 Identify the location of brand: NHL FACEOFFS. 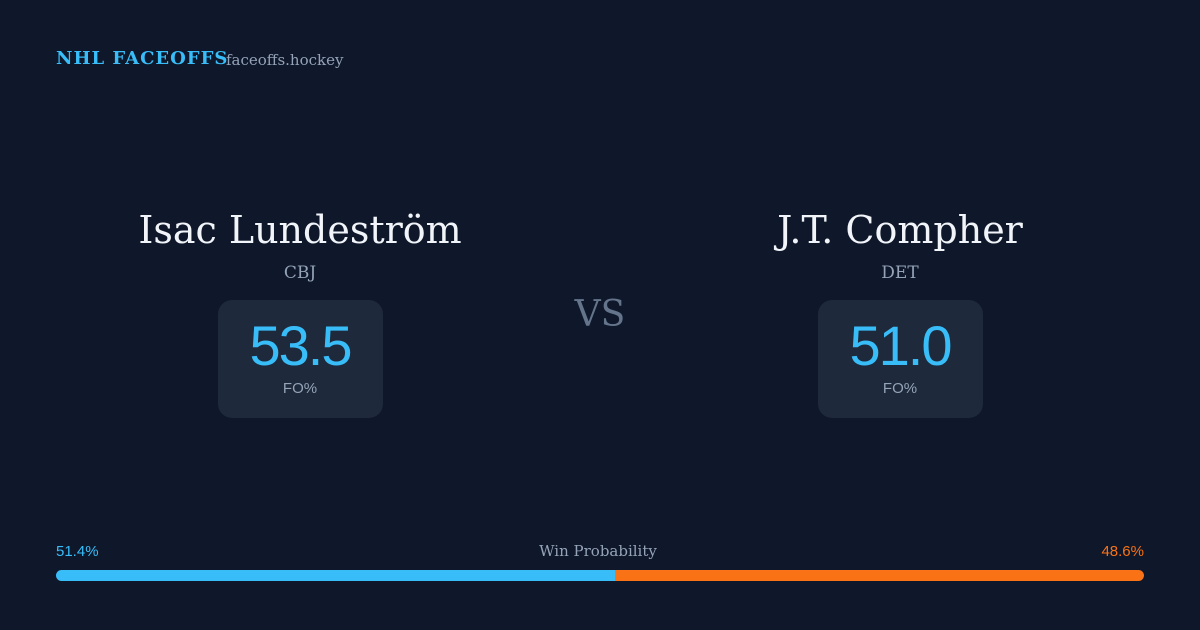
(142, 58).